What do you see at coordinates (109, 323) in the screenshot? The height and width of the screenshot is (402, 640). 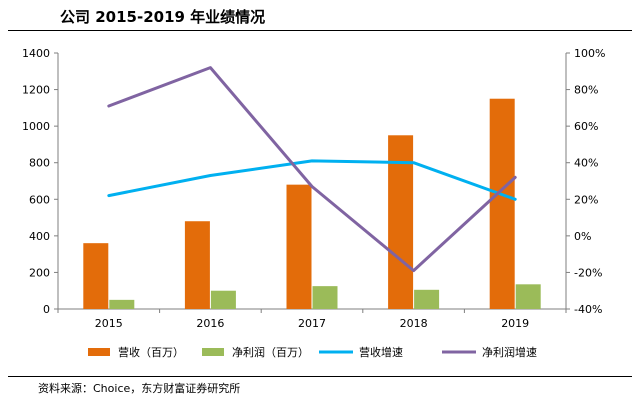 I see `x-tick-label: 2015` at bounding box center [109, 323].